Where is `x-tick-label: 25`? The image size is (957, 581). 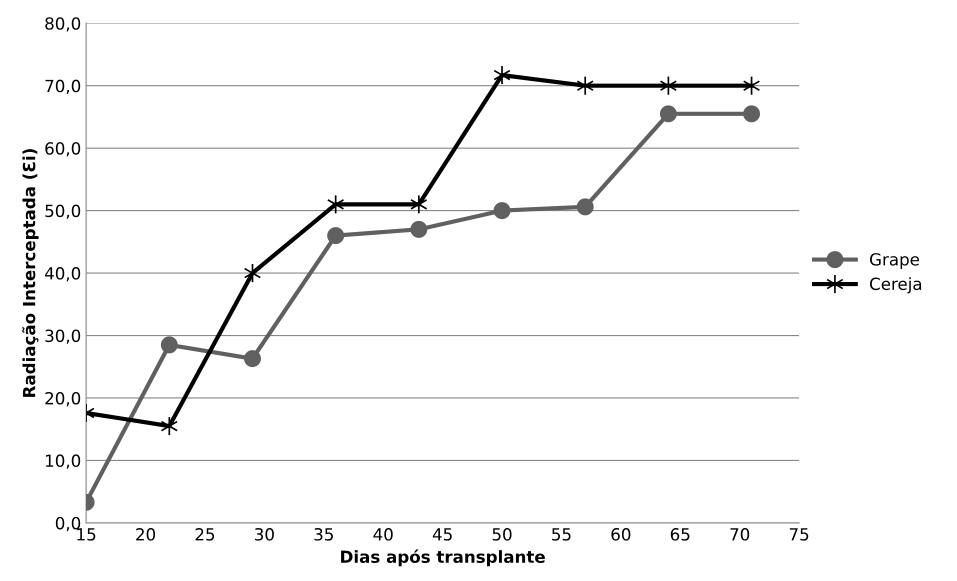 x-tick-label: 25 is located at coordinates (205, 534).